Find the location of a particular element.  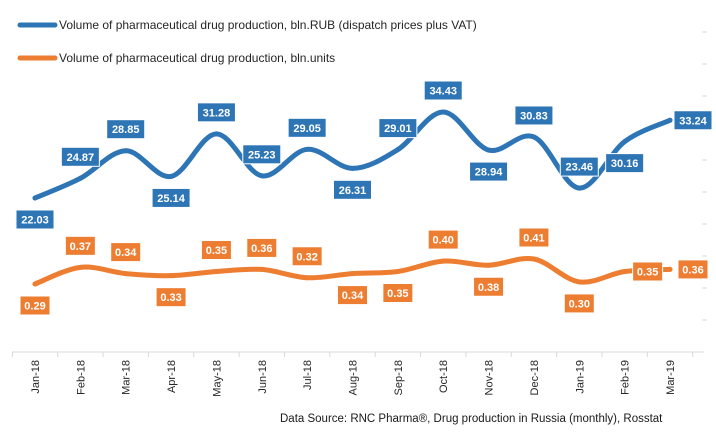

x-tick-label: Jan-18 is located at coordinates (36, 377).